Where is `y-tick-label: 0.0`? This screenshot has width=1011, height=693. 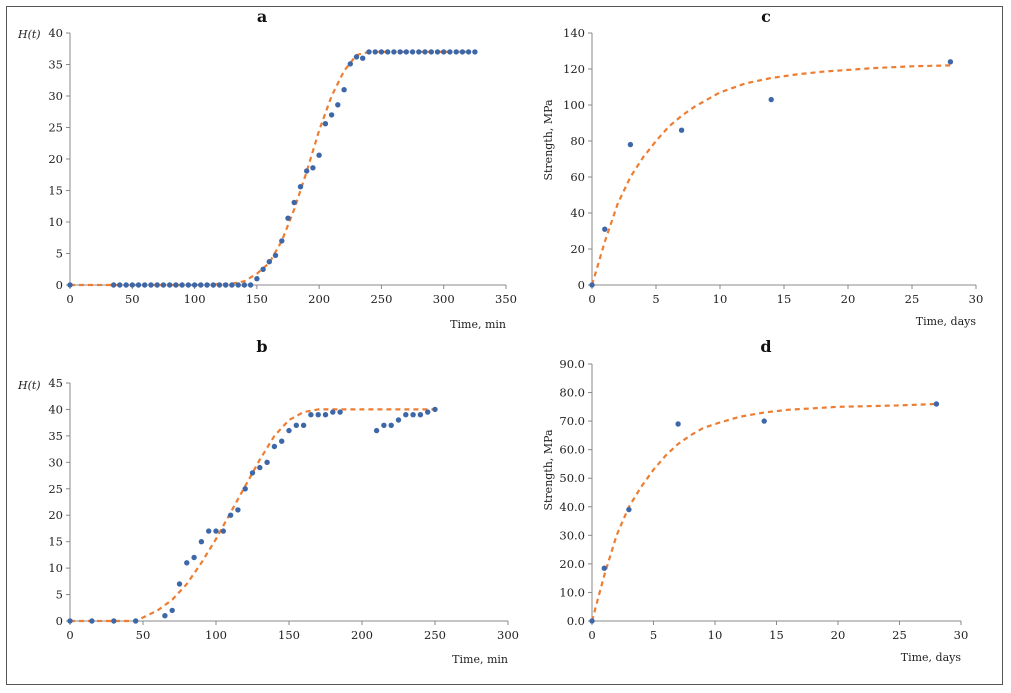 y-tick-label: 0.0 is located at coordinates (576, 621).